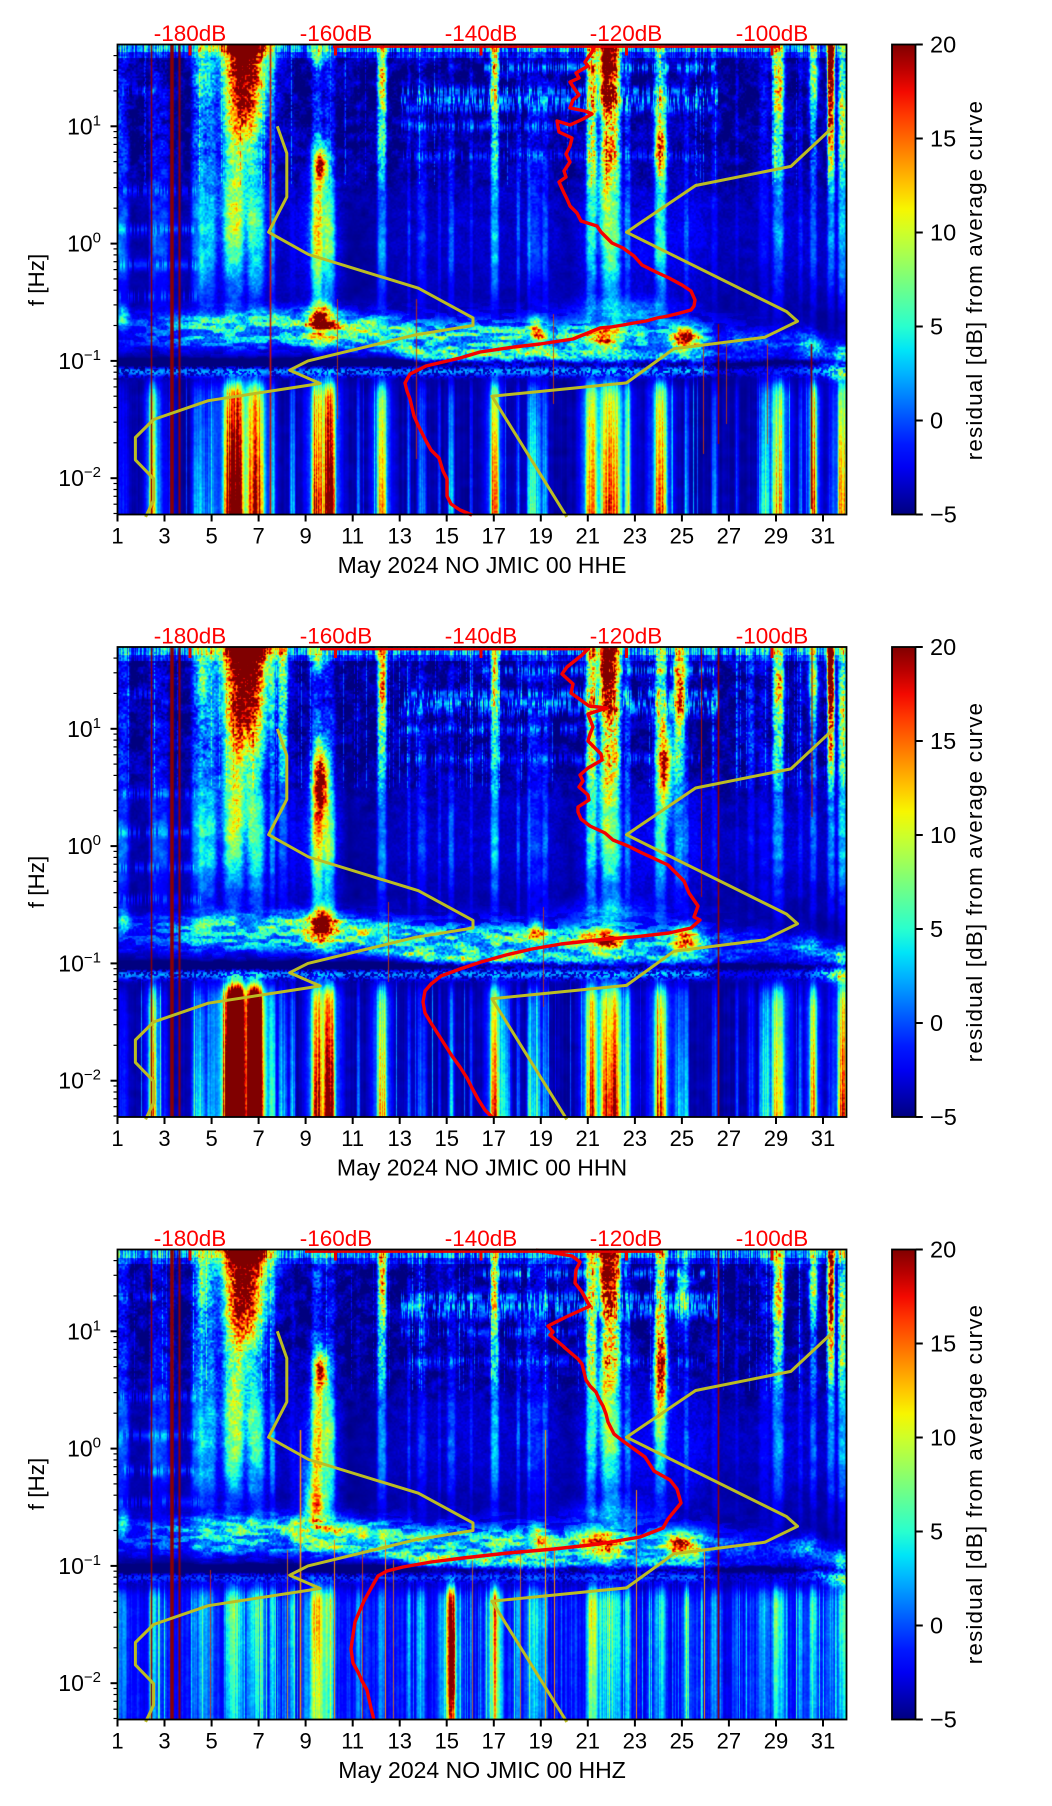  Describe the element at coordinates (482, 1168) in the screenshot. I see `svg-text: May 2024 NO JMIC 00 HHN` at that location.